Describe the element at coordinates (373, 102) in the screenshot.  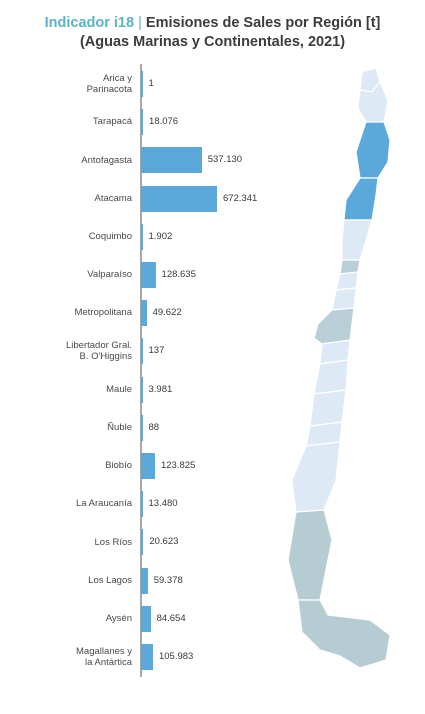
I see `map-region-tarapaca` at that location.